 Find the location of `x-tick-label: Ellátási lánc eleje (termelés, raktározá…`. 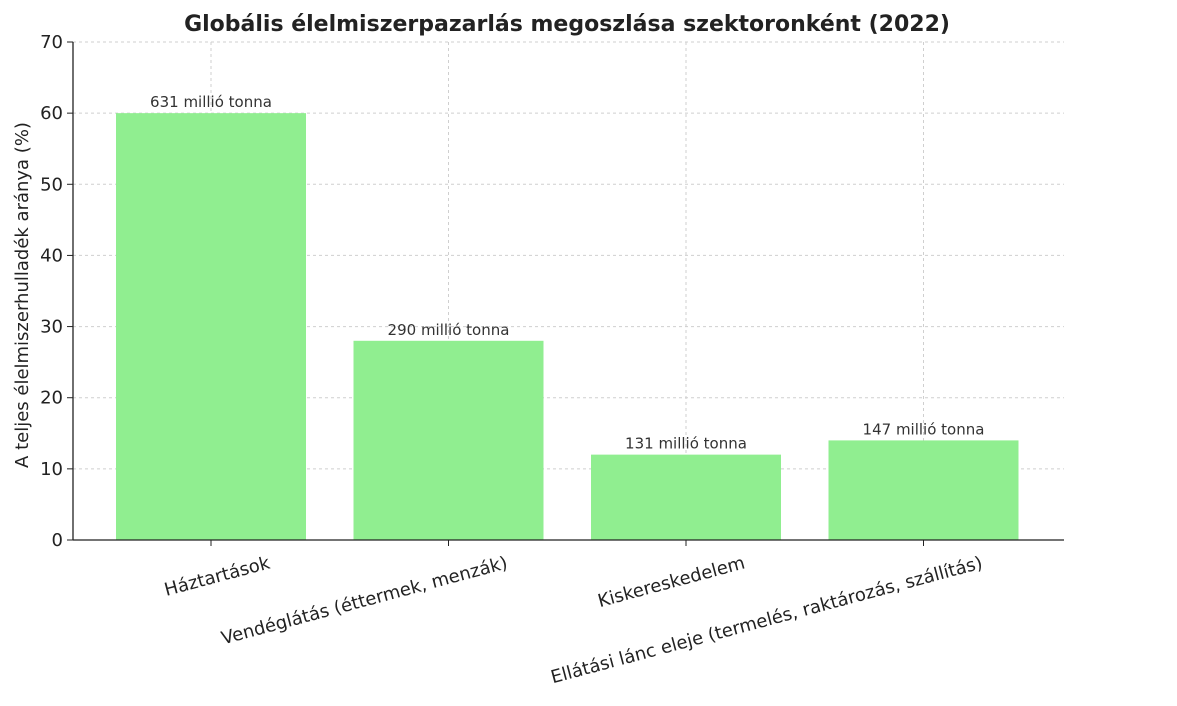

x-tick-label: Ellátási lánc eleje (termelés, raktározá… is located at coordinates (767, 621).